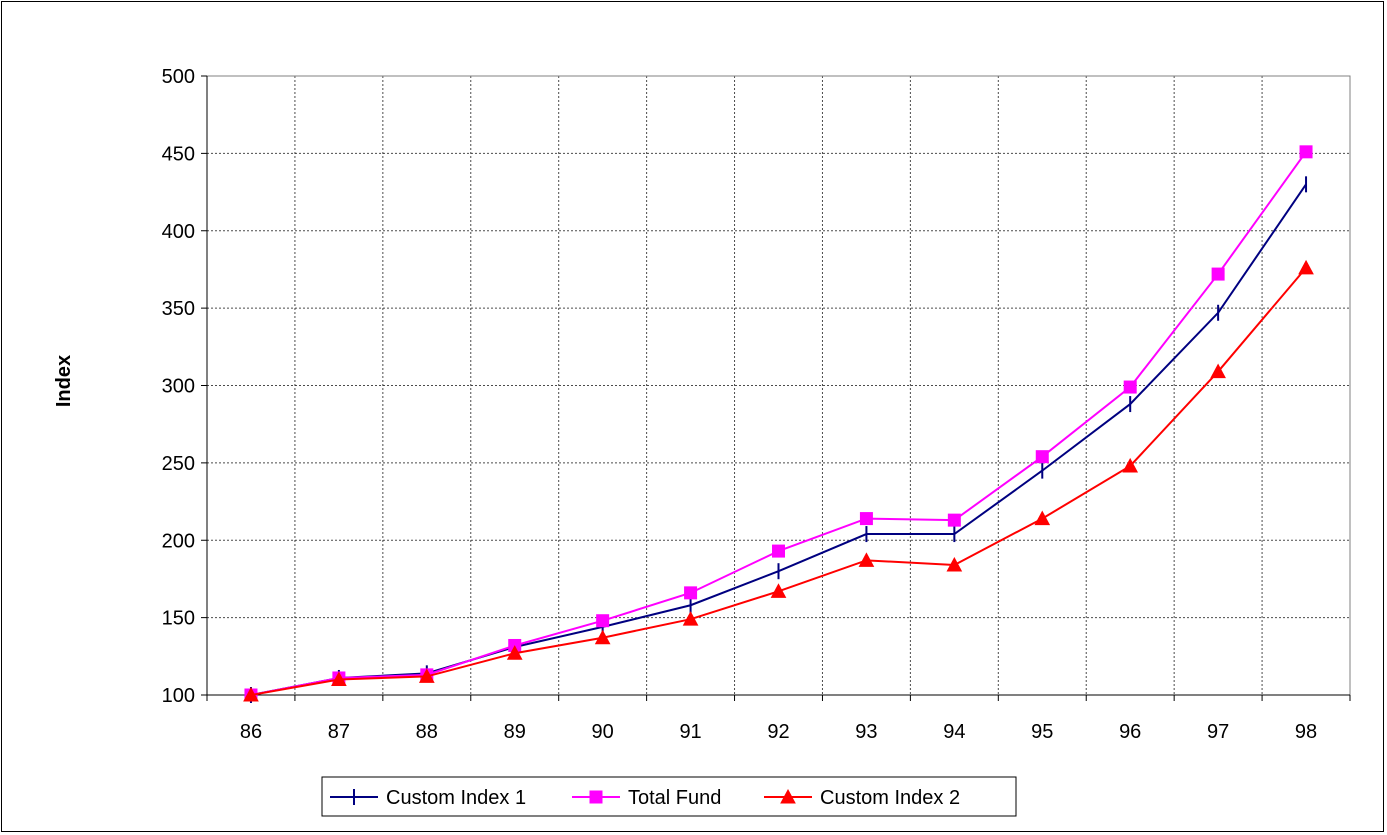 This screenshot has width=1387, height=835. I want to click on legend-label: Custom Index 1, so click(456, 798).